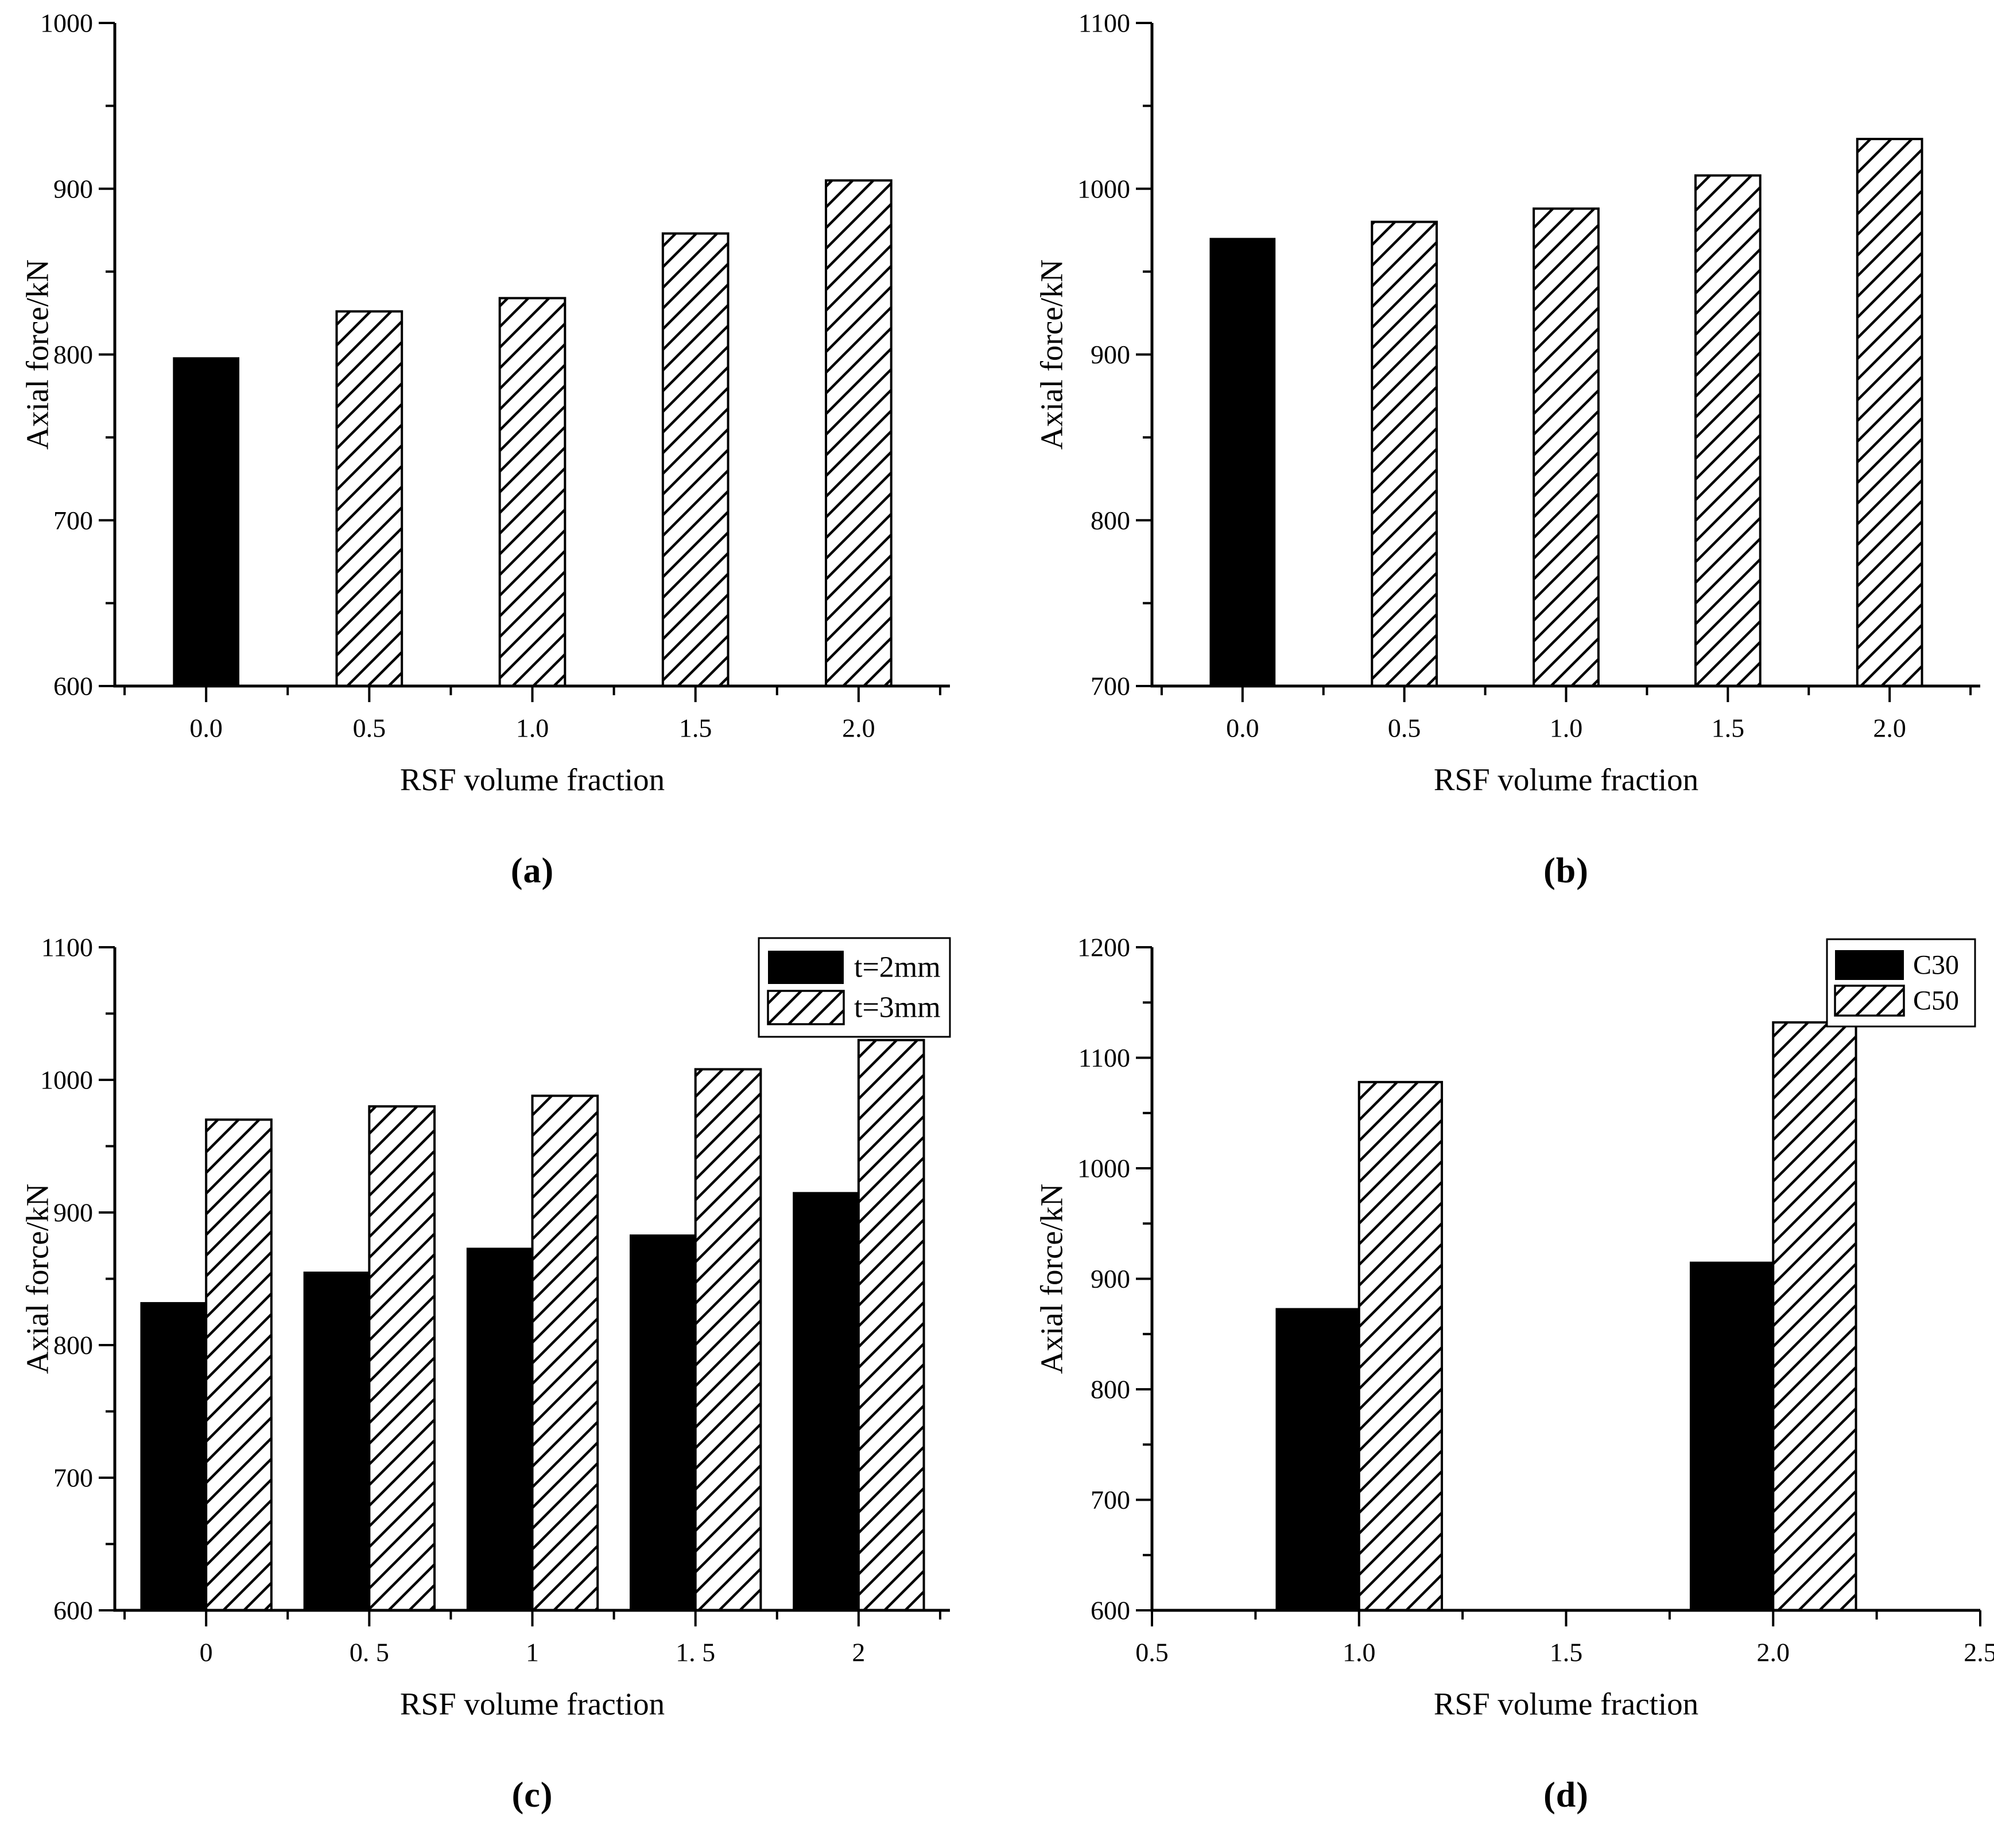  Describe the element at coordinates (897, 967) in the screenshot. I see `legend-label: t=2mm` at that location.